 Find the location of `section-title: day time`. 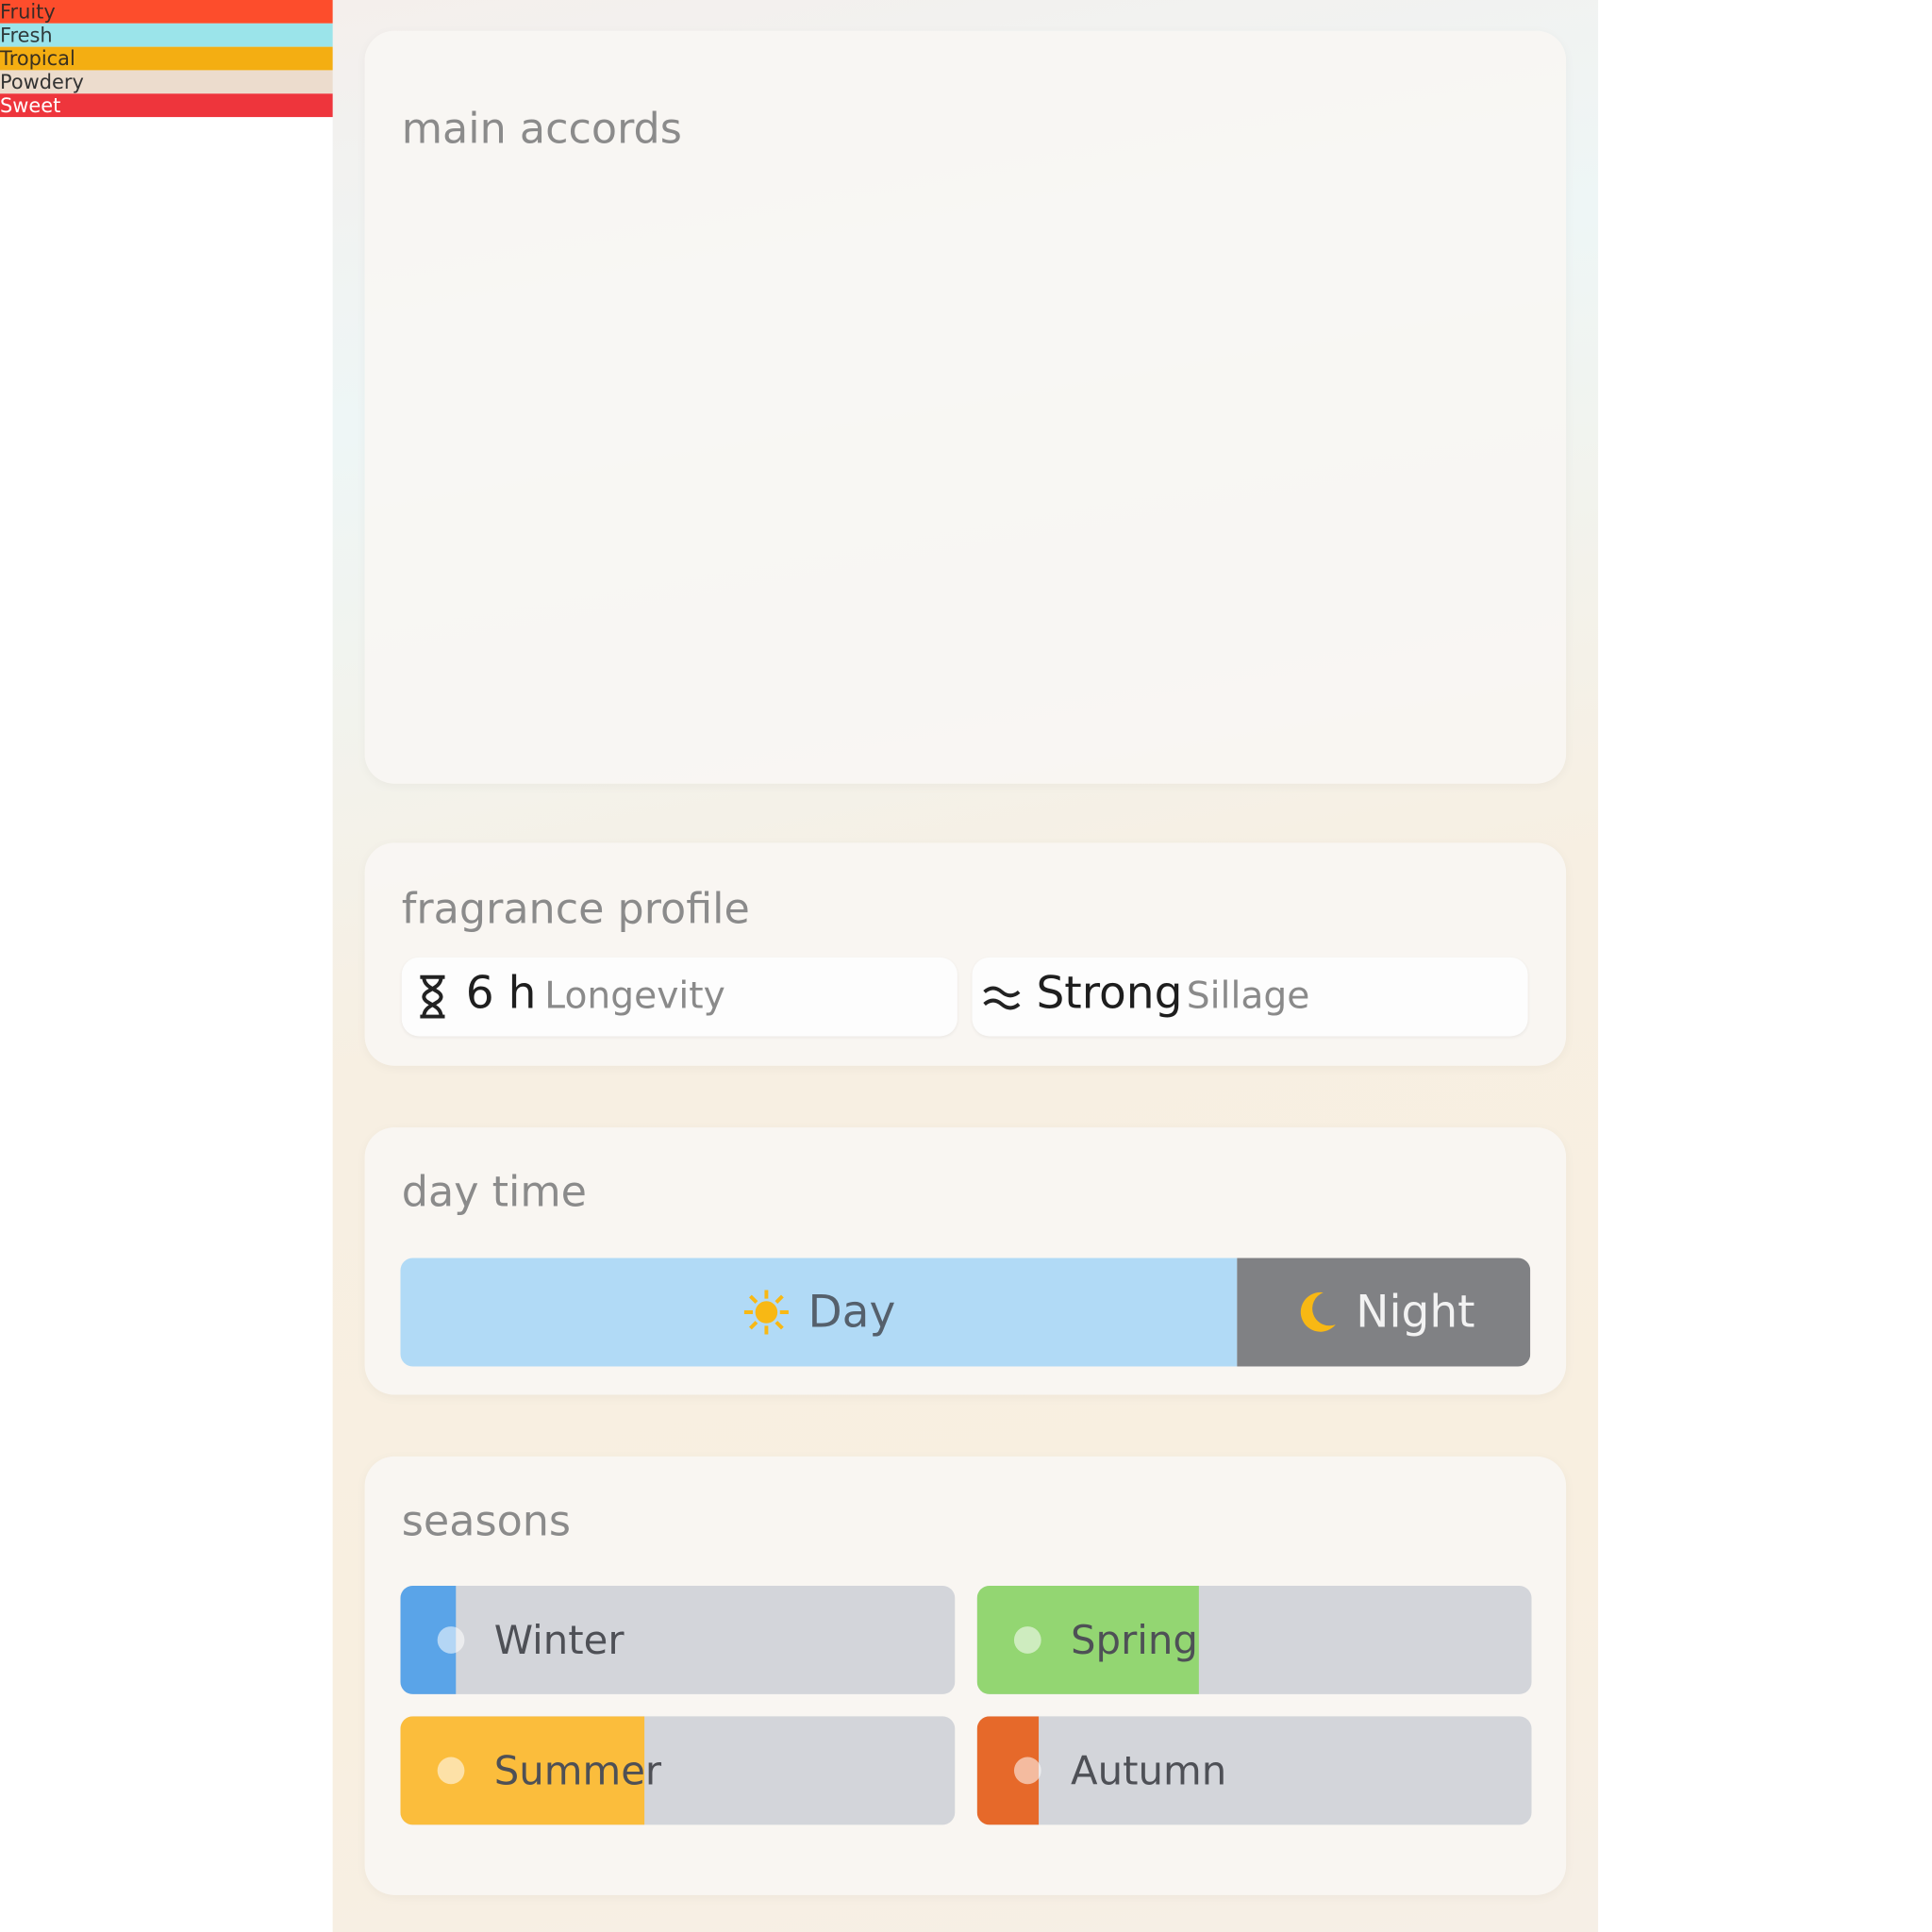

section-title: day time is located at coordinates (494, 1193).